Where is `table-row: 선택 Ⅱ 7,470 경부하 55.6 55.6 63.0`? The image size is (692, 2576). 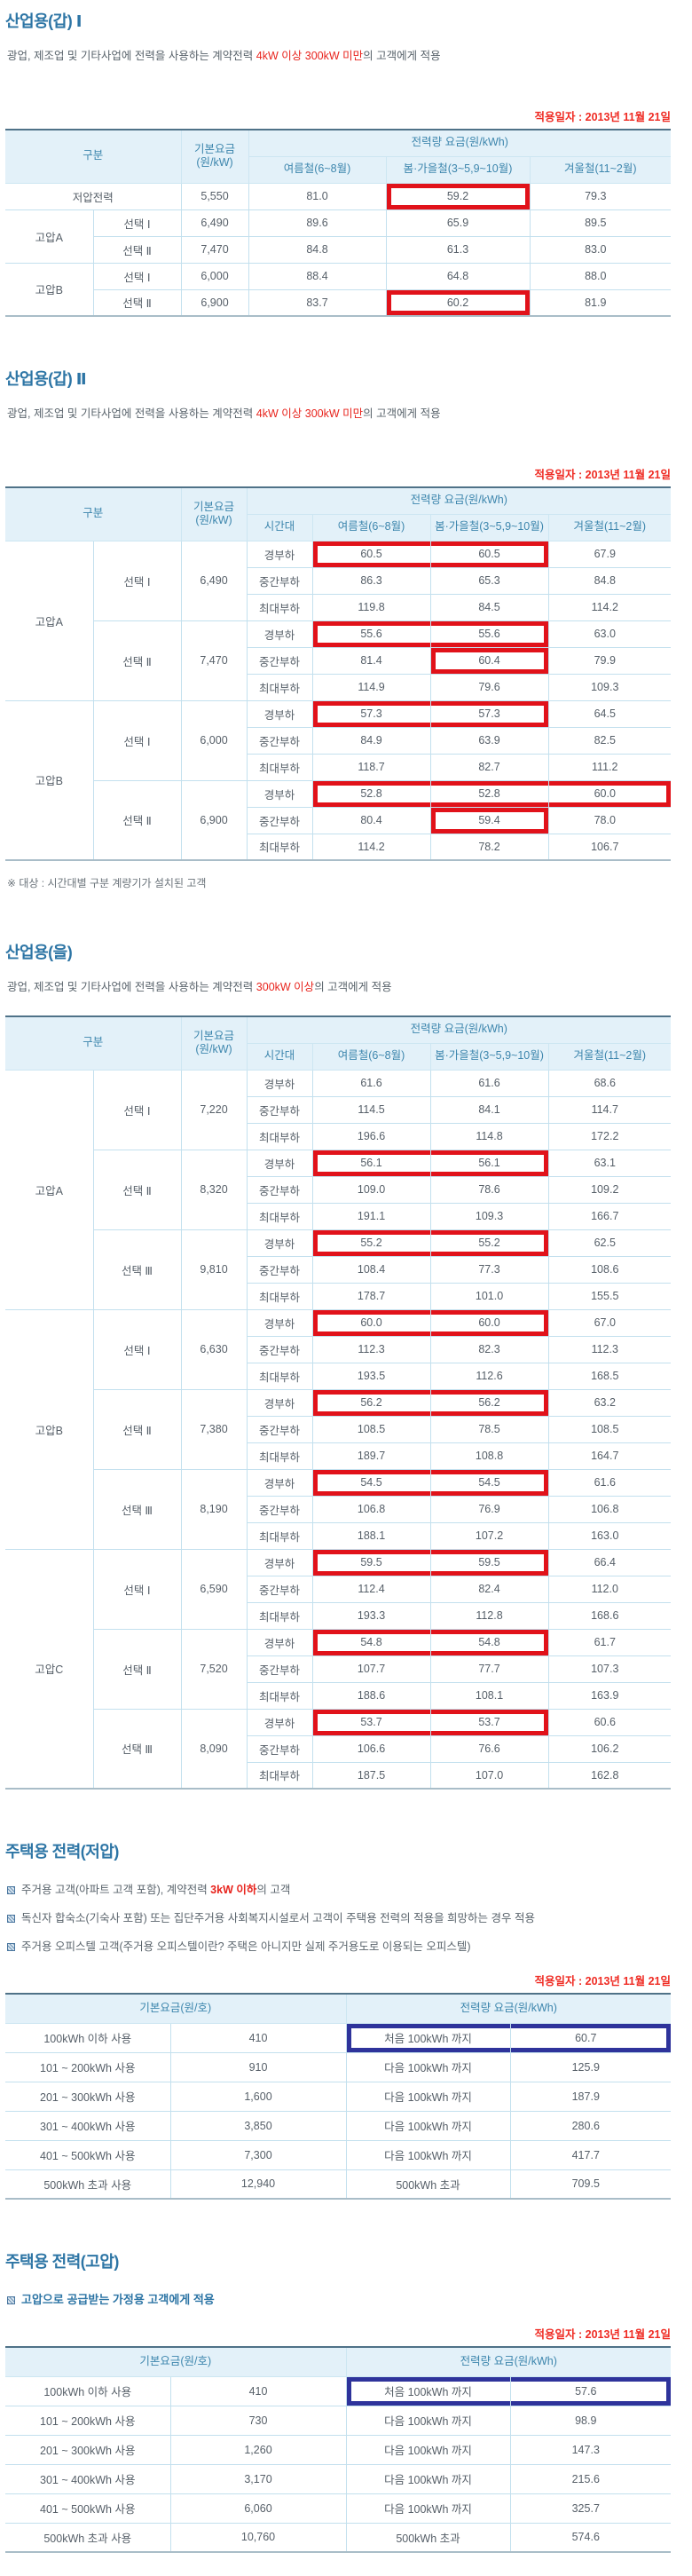
table-row: 선택 Ⅱ 7,470 경부하 55.6 55.6 63.0 is located at coordinates (338, 660).